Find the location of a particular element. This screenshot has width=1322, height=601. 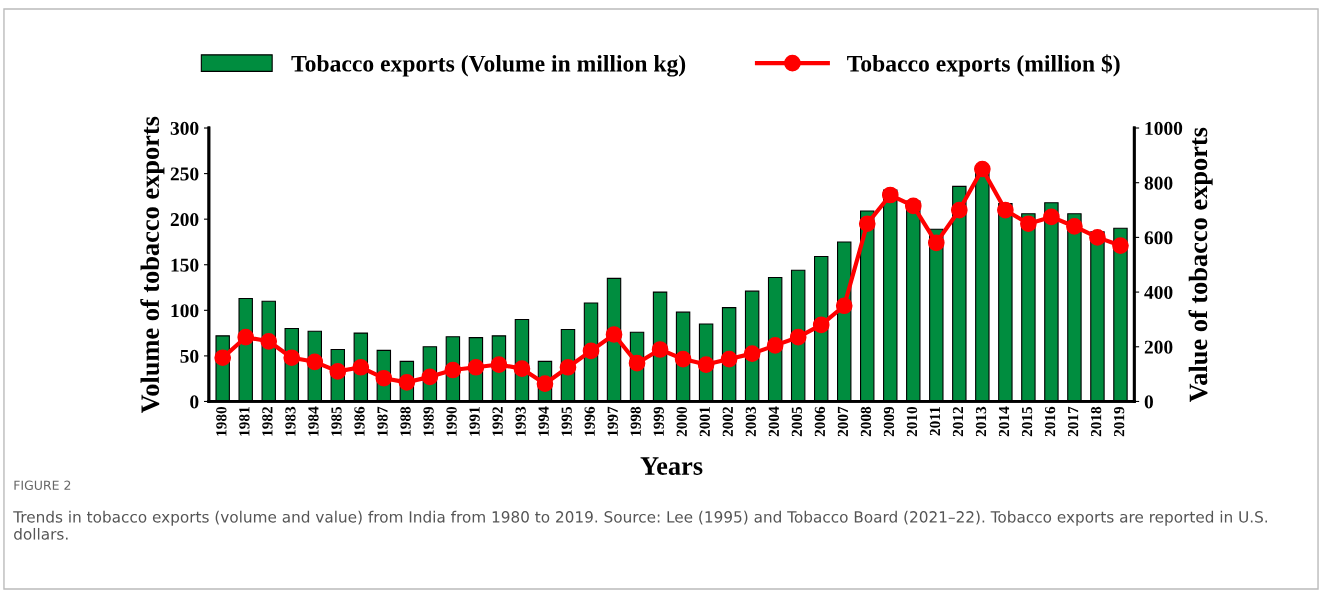

x-tick-label: 1981 is located at coordinates (244, 421).